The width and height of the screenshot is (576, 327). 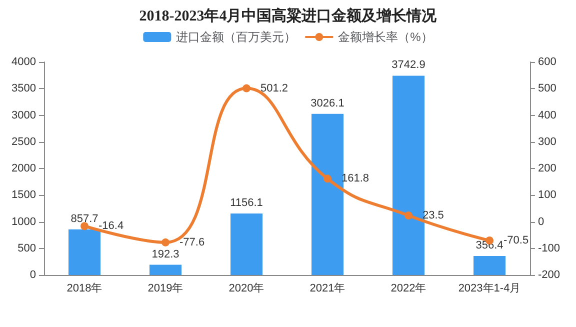 I want to click on data-label: 1156.1, so click(x=246, y=202).